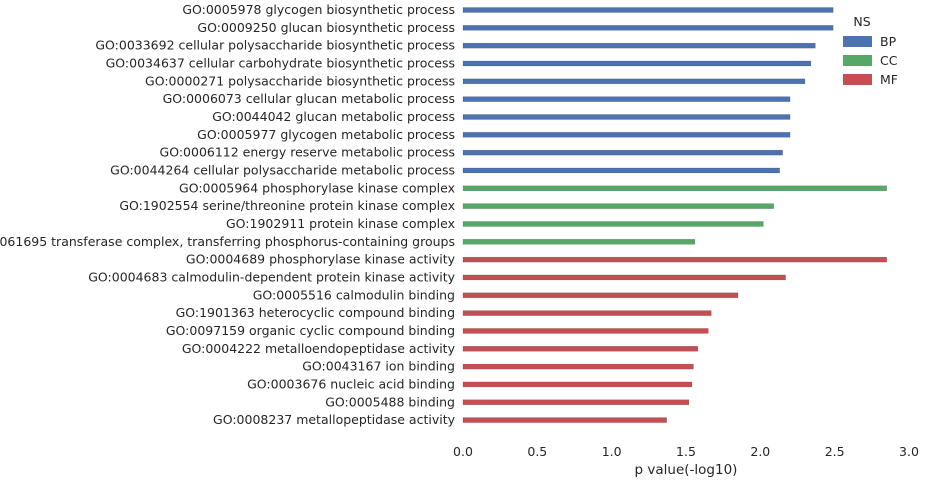  I want to click on legend-swatch-cc, so click(857, 60).